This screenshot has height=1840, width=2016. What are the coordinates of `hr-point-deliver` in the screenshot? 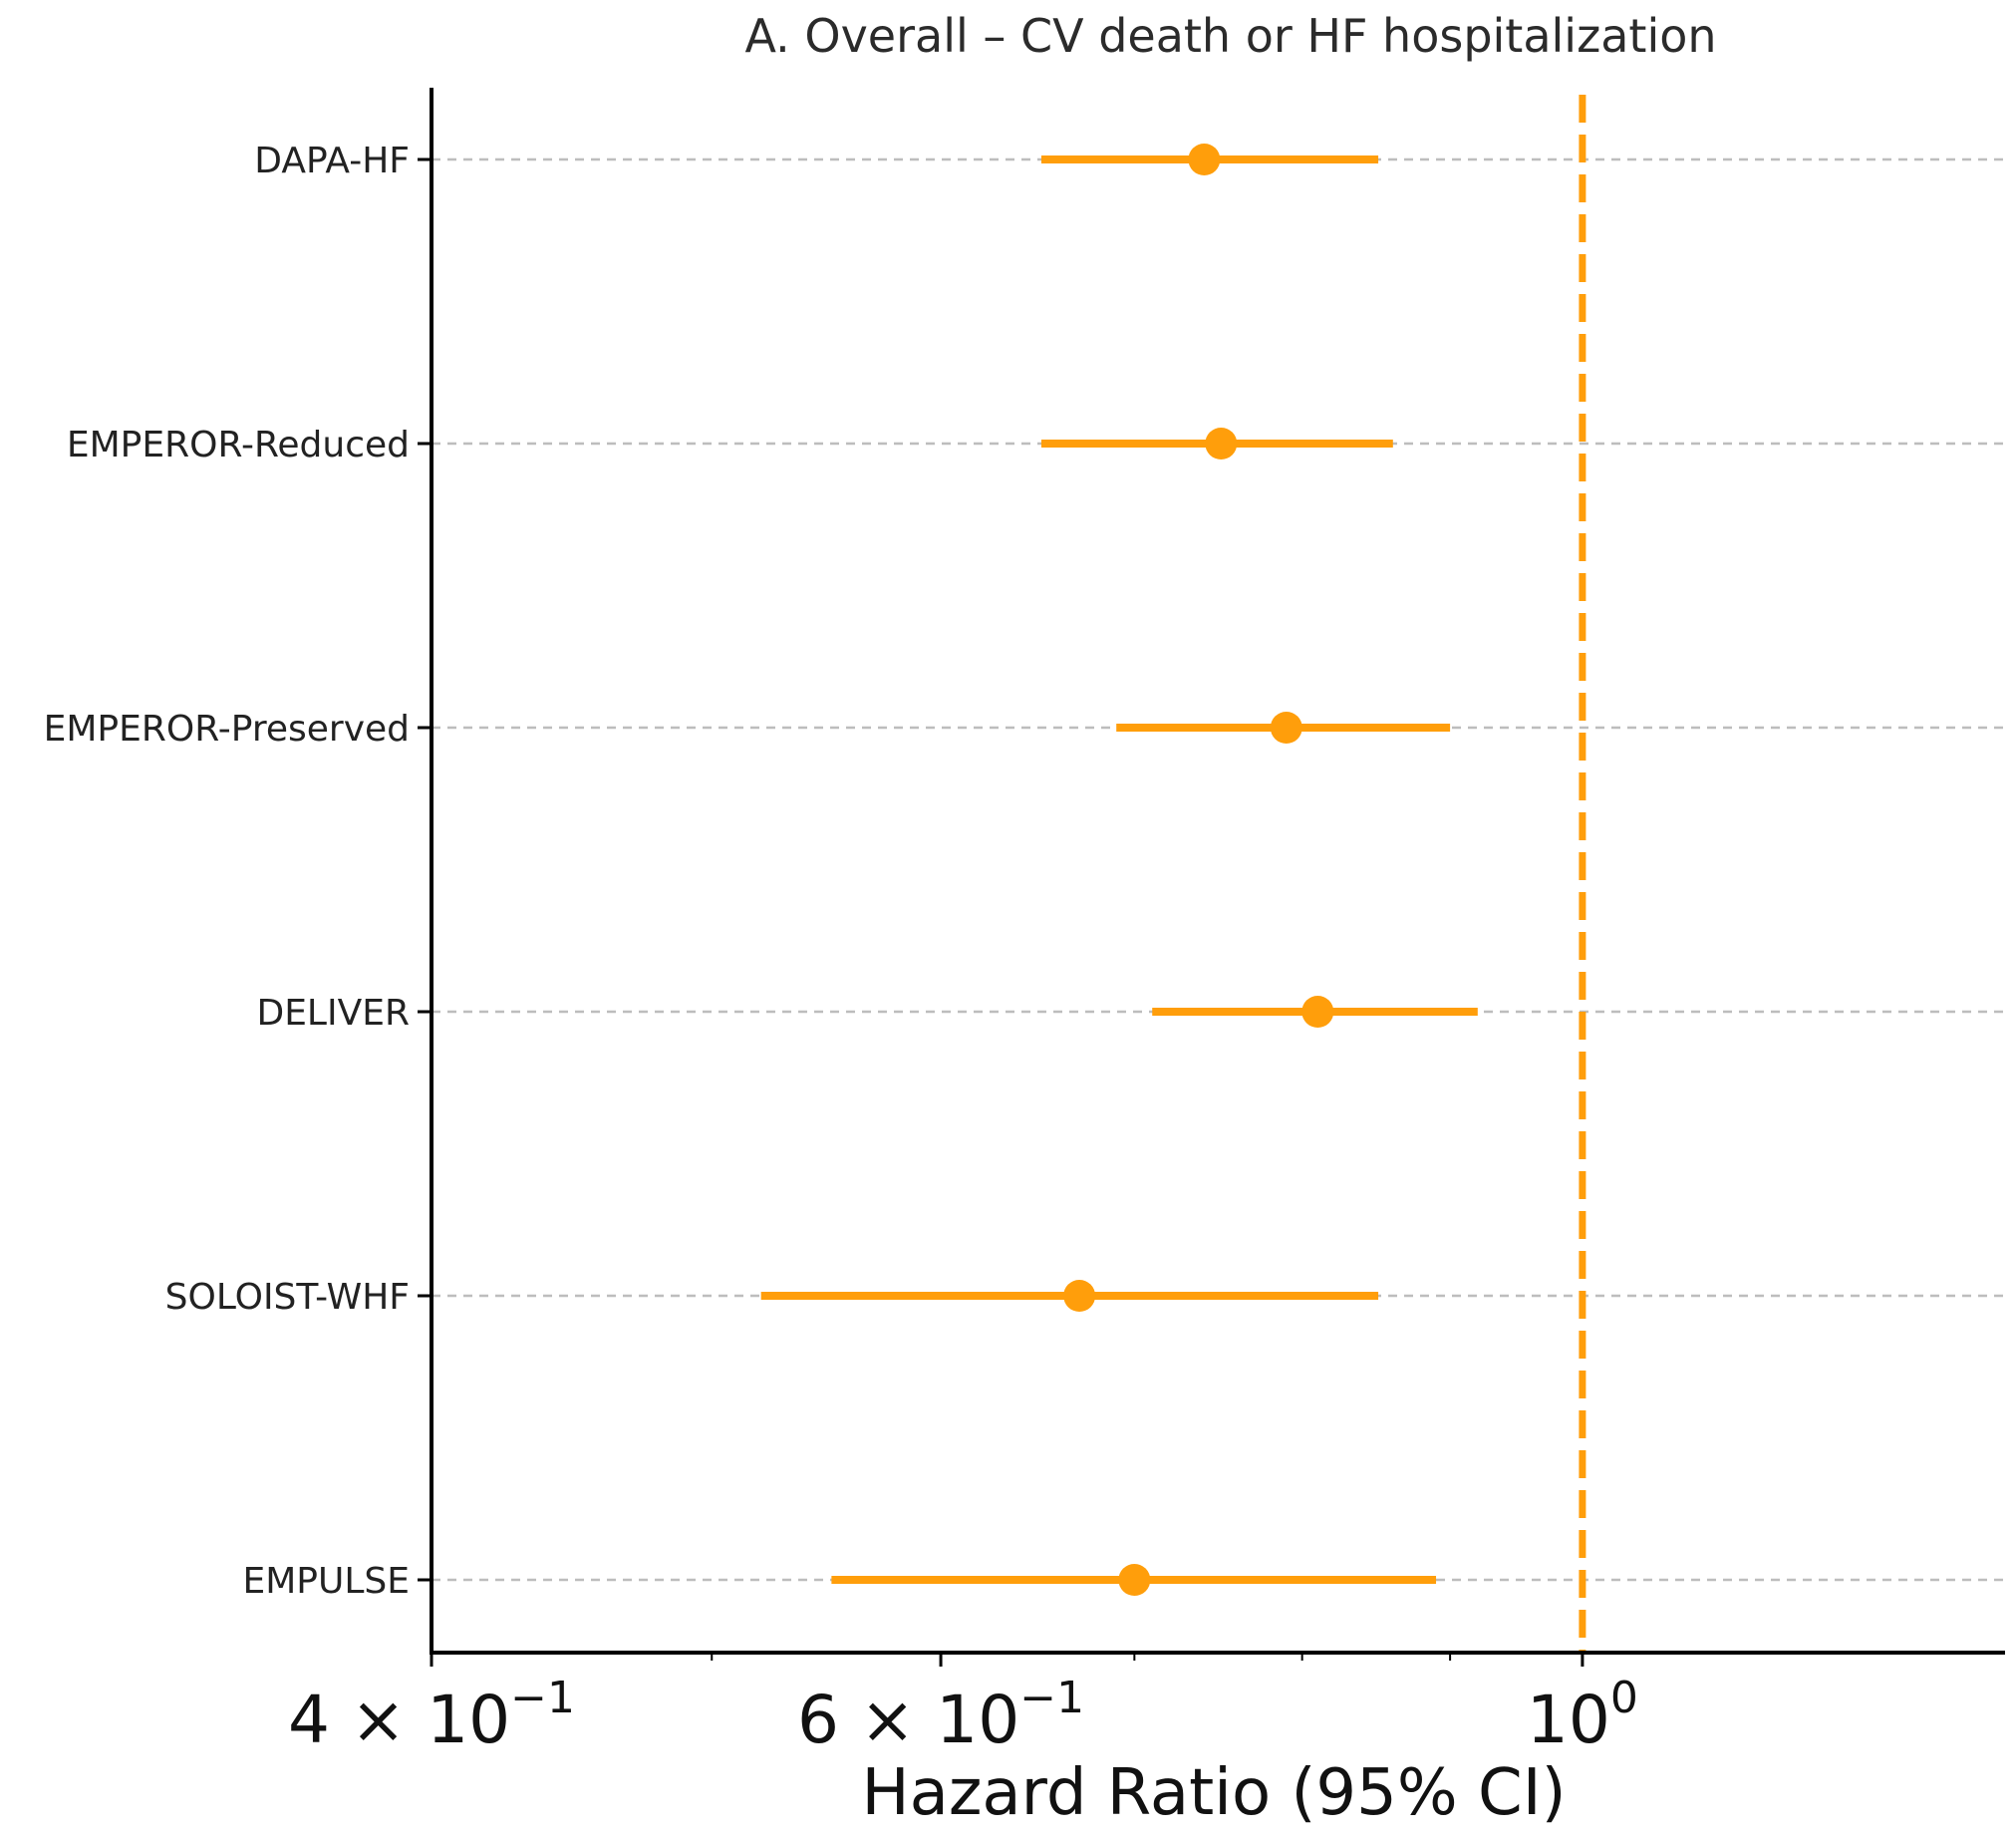 It's located at (1317, 1012).